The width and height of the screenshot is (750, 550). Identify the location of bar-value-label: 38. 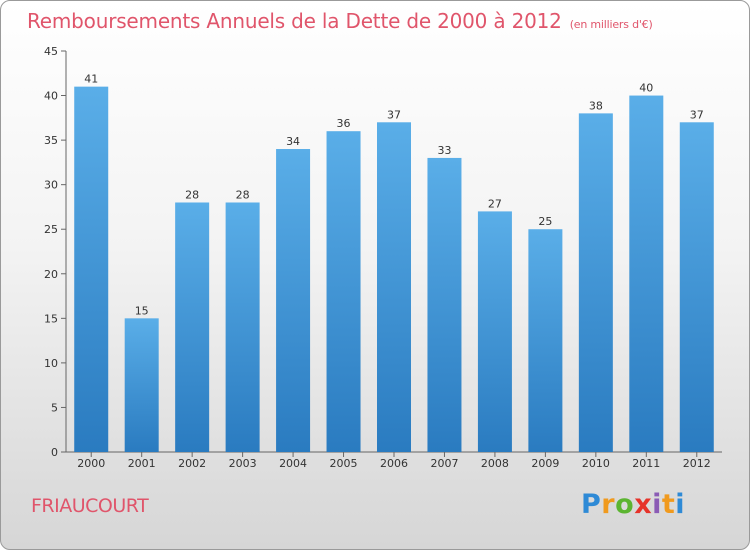
(596, 105).